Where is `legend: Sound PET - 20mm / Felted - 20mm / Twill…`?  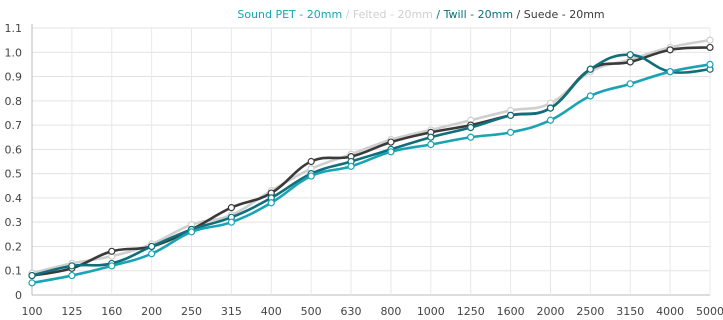 legend: Sound PET - 20mm / Felted - 20mm / Twill… is located at coordinates (420, 14).